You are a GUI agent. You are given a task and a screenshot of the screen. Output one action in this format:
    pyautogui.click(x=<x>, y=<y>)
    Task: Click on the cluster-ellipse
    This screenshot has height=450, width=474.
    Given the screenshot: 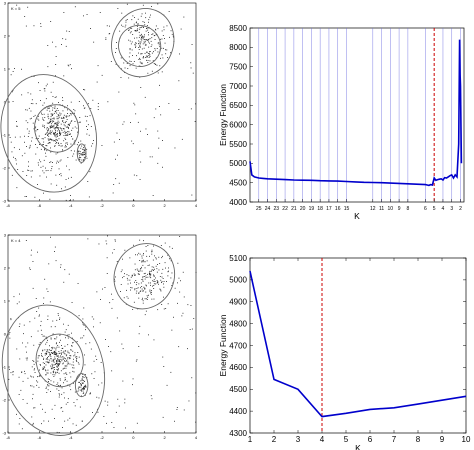 What is the action you would take?
    pyautogui.click(x=59, y=360)
    